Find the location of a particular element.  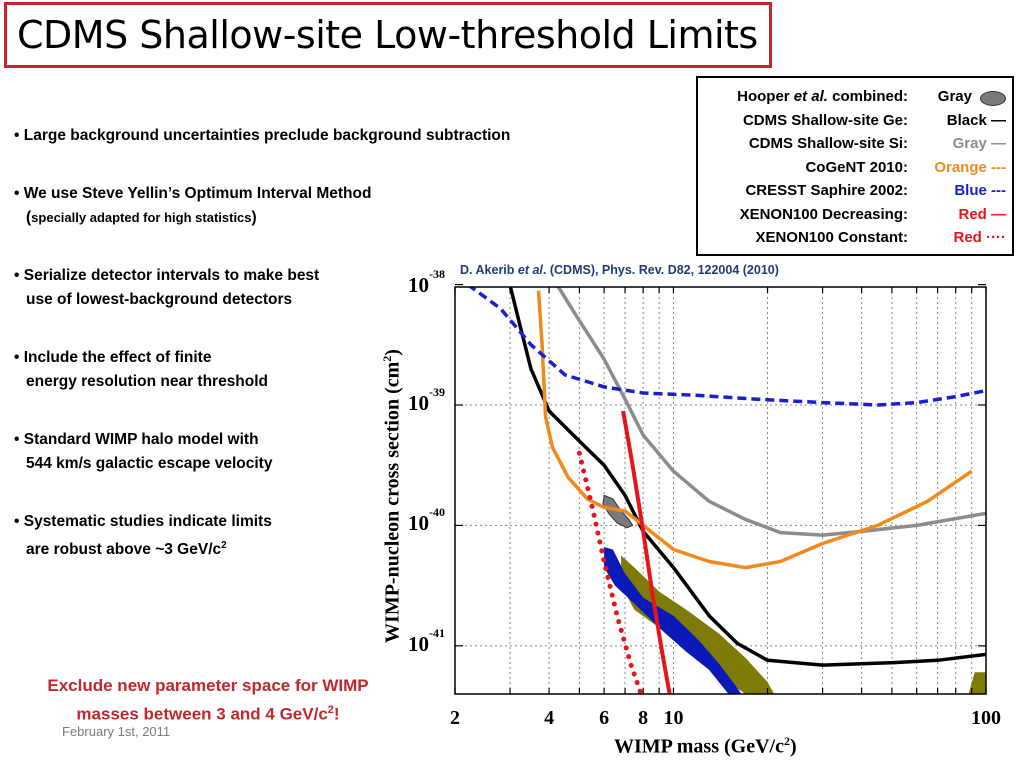

y-tick-label: 10-41 is located at coordinates (426, 641).